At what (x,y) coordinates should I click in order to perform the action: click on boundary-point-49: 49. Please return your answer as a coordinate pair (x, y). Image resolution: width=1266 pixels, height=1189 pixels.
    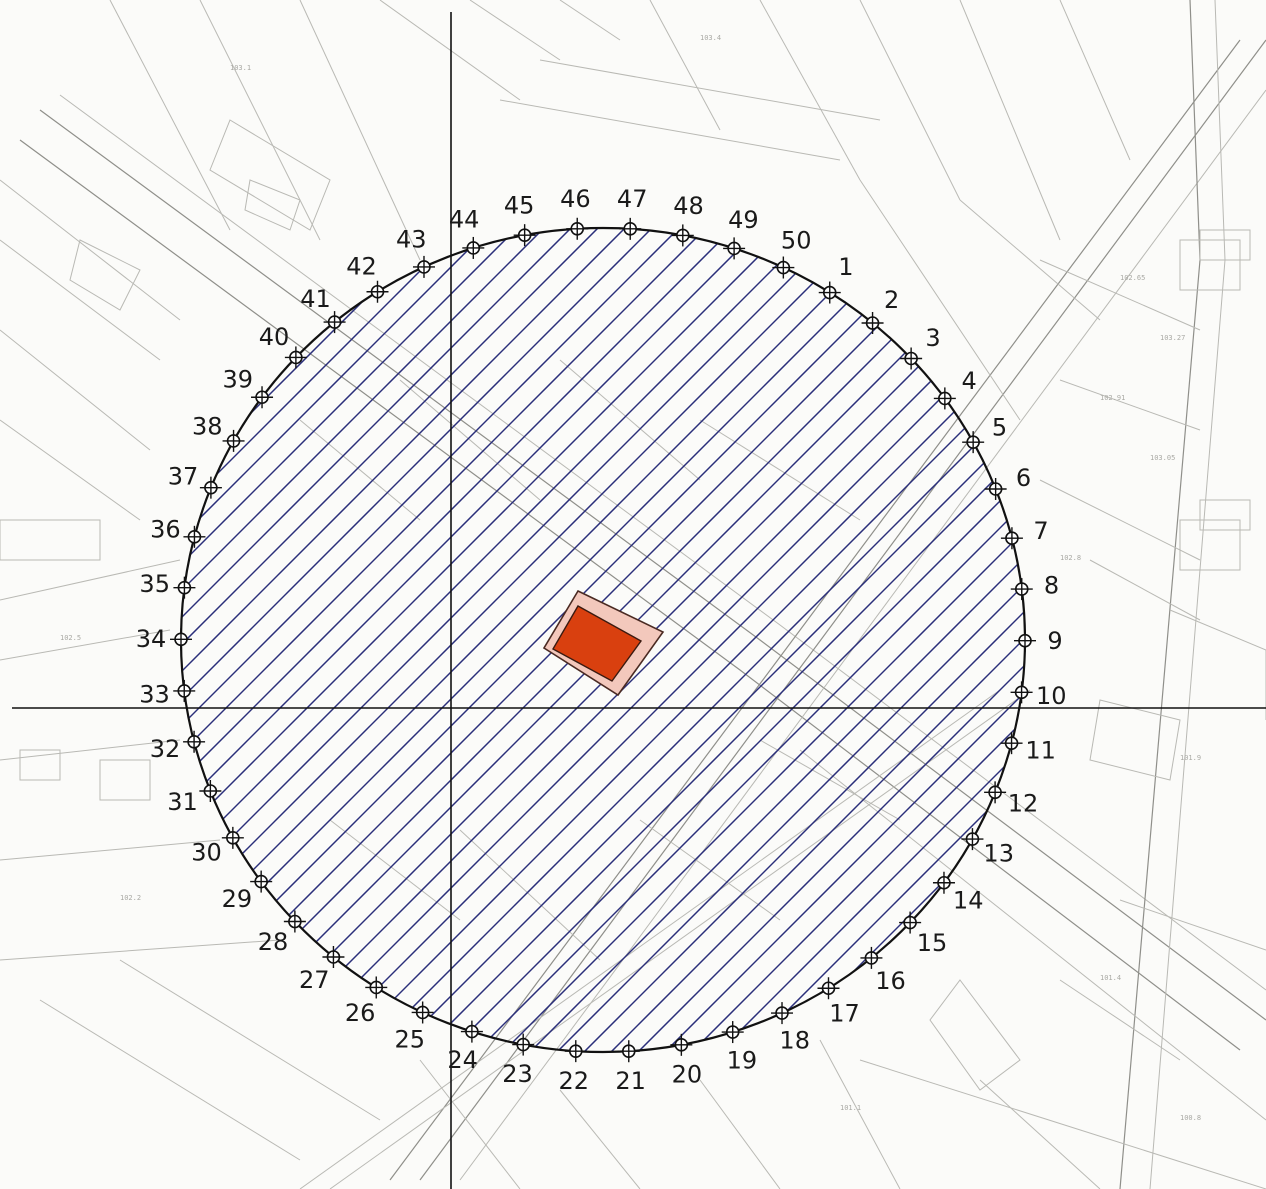
    Looking at the image, I should click on (741, 233).